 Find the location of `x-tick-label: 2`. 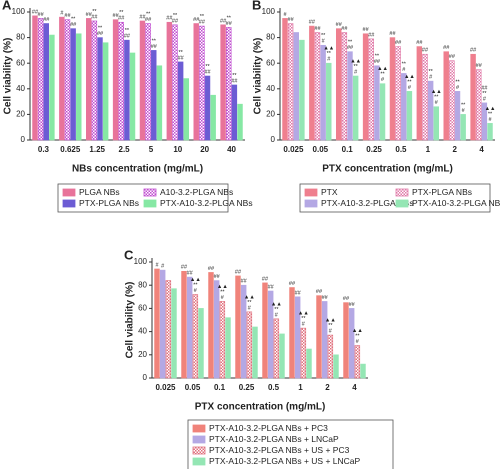

x-tick-label: 2 is located at coordinates (454, 149).